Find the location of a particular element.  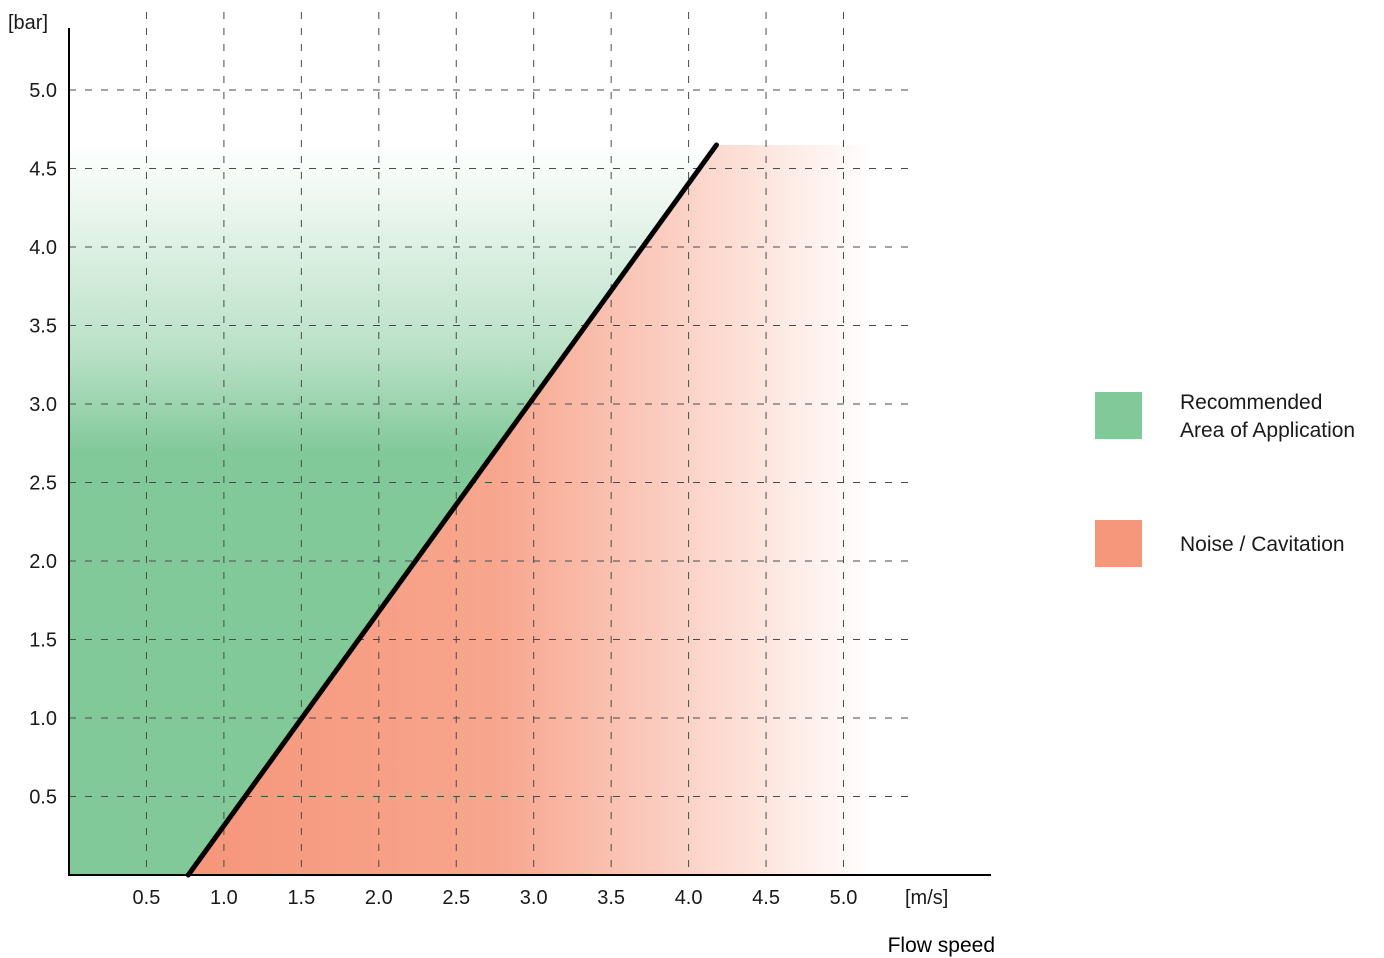

x-tick-label-3.5: 3.5 is located at coordinates (611, 898).